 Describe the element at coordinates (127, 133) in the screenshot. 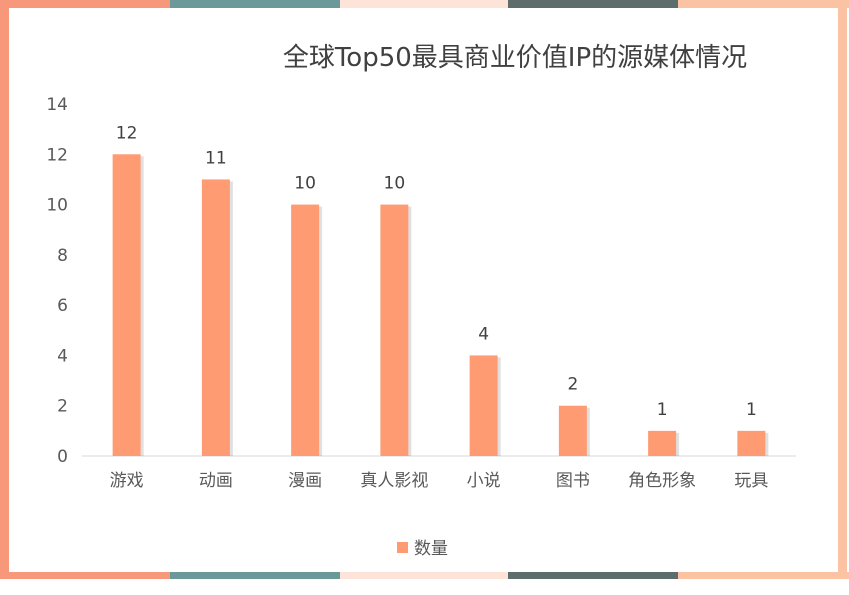

I see `data-label: 12` at that location.